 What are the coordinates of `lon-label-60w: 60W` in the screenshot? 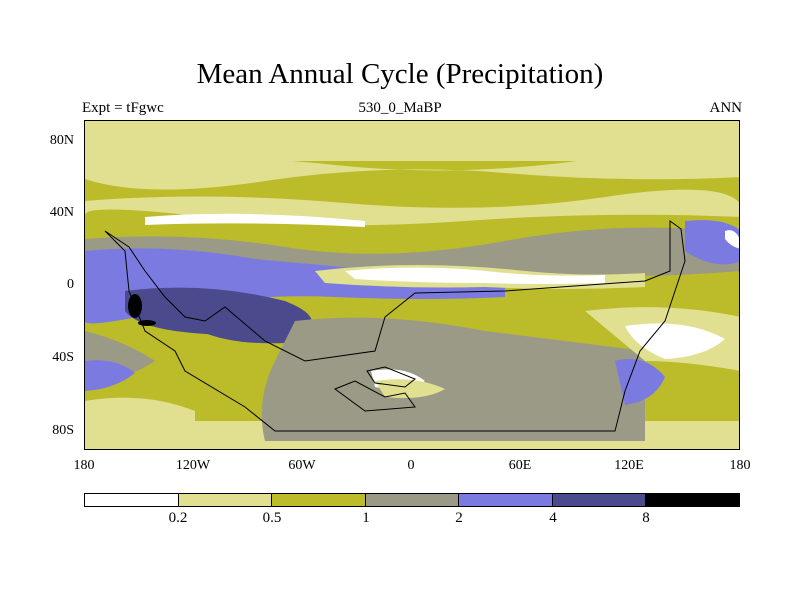 It's located at (302, 465).